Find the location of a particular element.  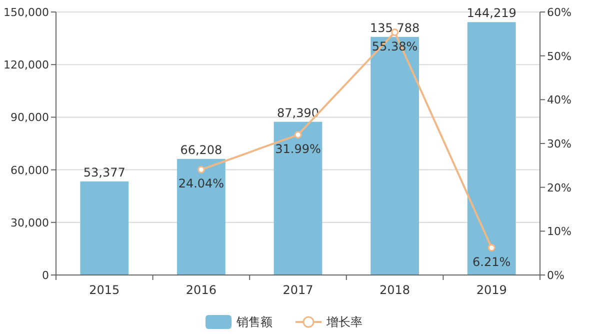

y-tick-label: 0 is located at coordinates (45, 275).